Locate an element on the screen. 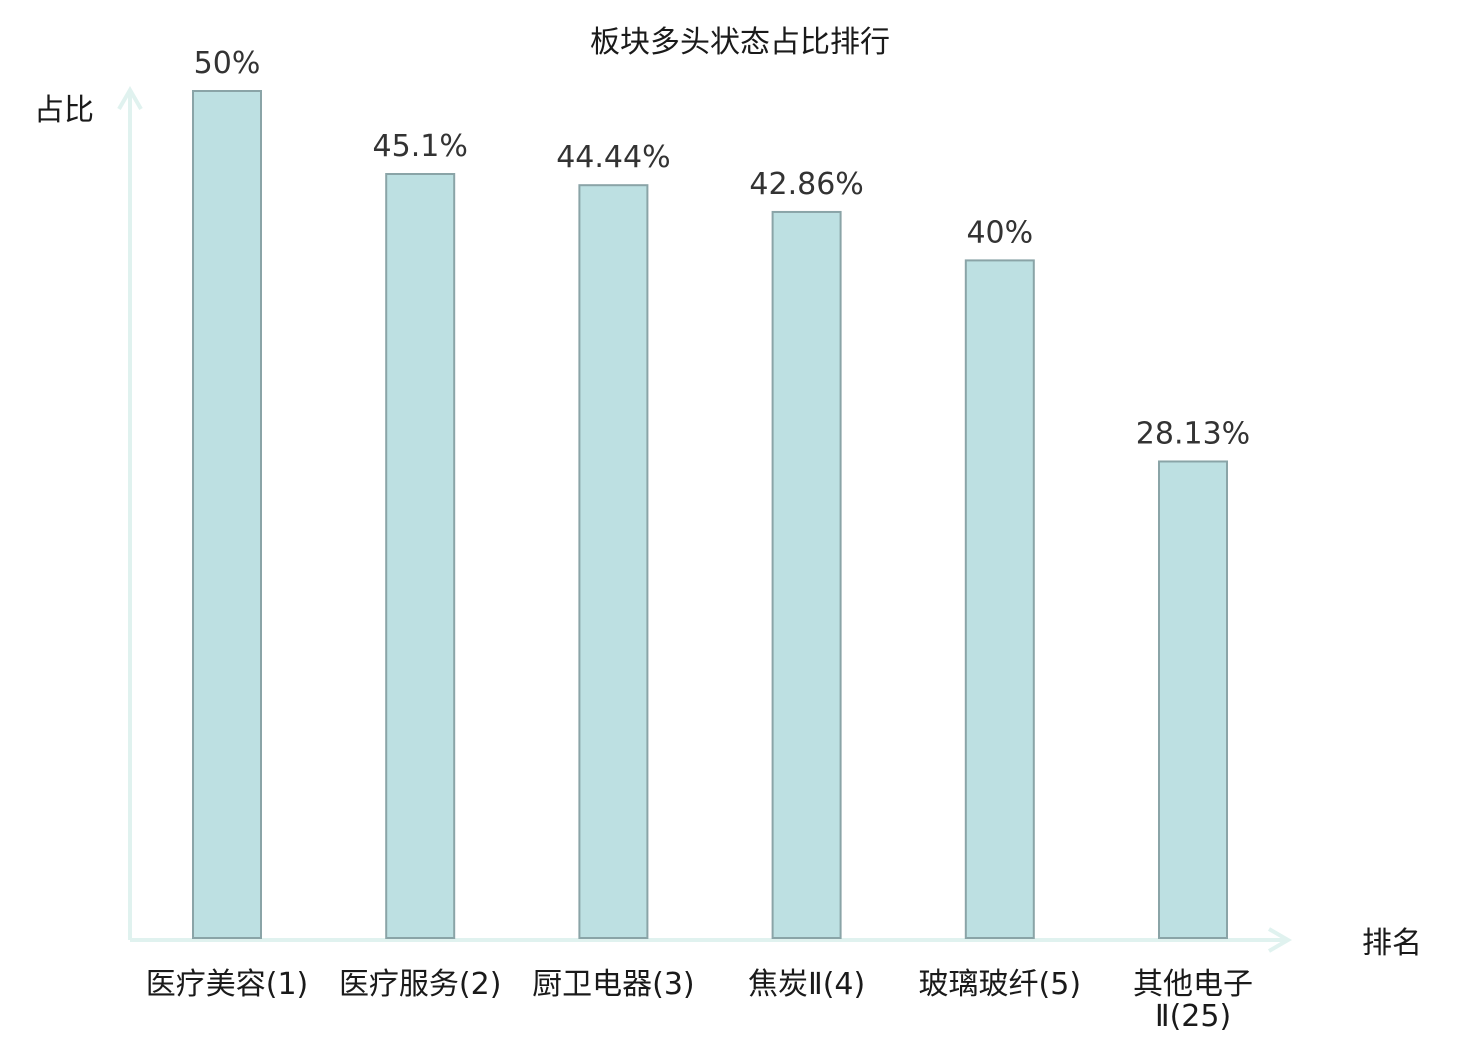 This screenshot has height=1040, width=1480. y-axis-arrow-icon is located at coordinates (130, 98).